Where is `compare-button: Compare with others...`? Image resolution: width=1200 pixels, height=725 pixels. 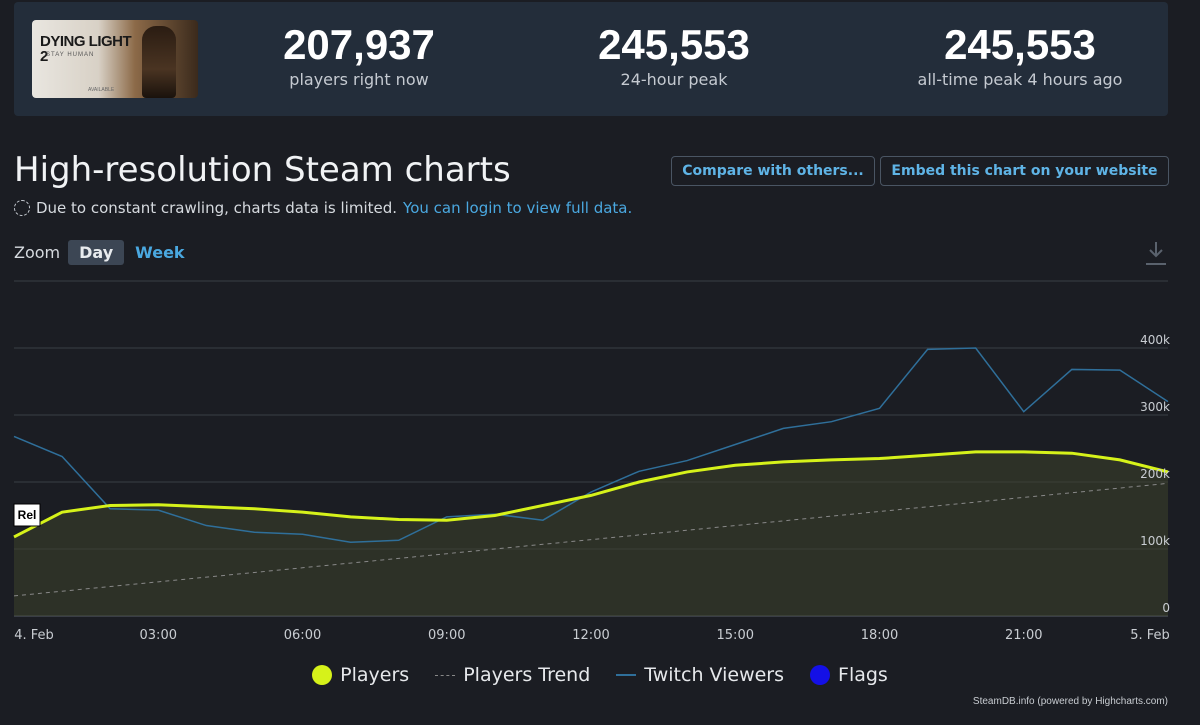
compare-button: Compare with others... is located at coordinates (773, 171).